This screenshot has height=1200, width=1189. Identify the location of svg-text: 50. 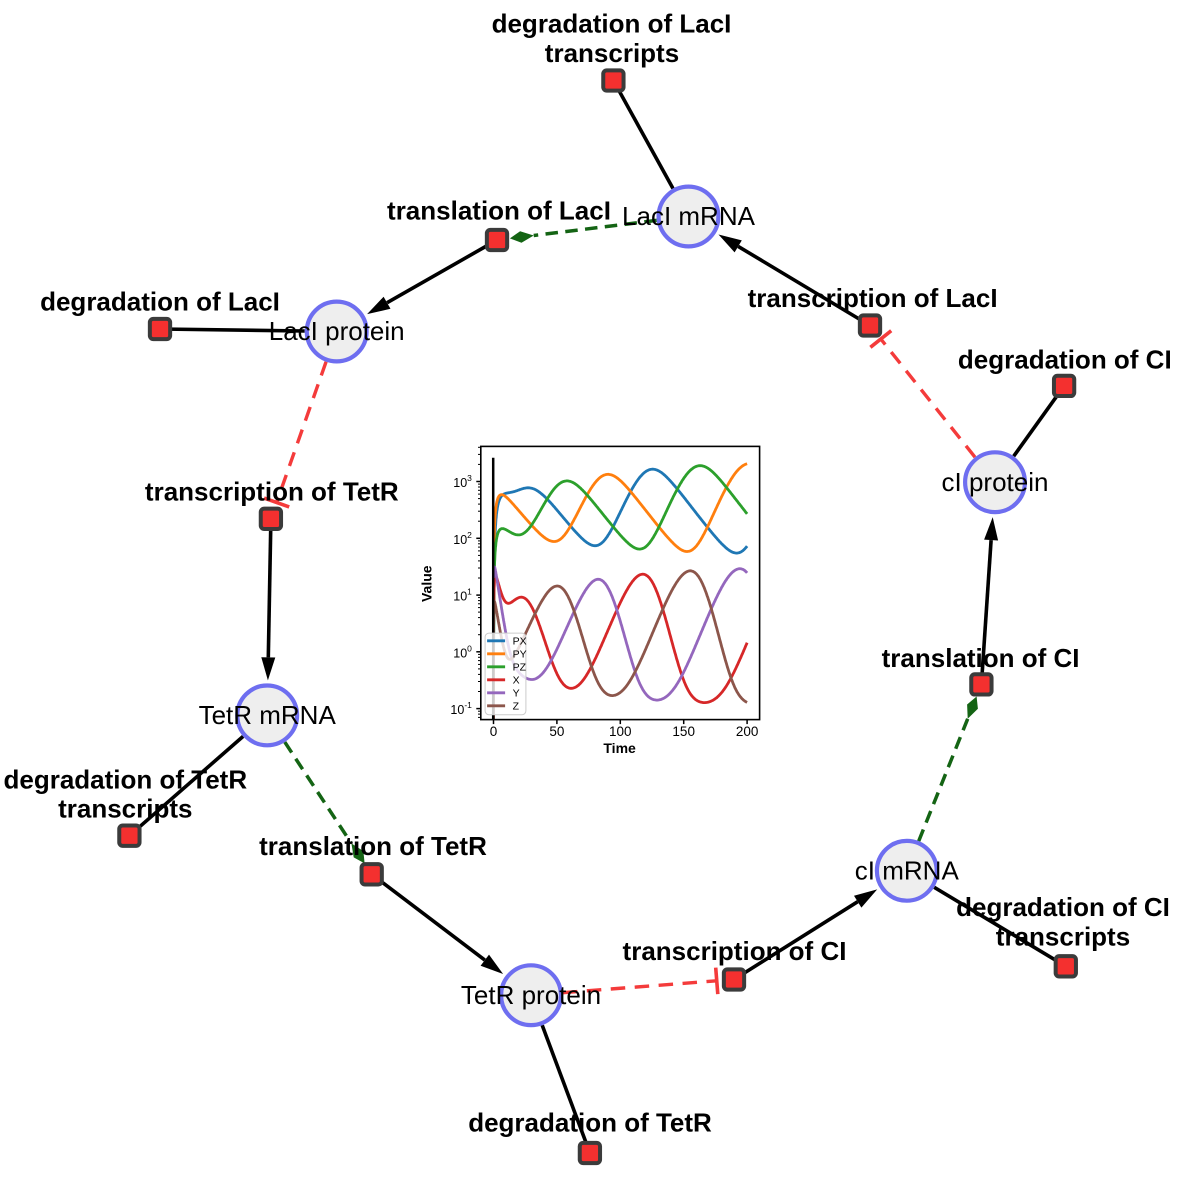
(556, 731).